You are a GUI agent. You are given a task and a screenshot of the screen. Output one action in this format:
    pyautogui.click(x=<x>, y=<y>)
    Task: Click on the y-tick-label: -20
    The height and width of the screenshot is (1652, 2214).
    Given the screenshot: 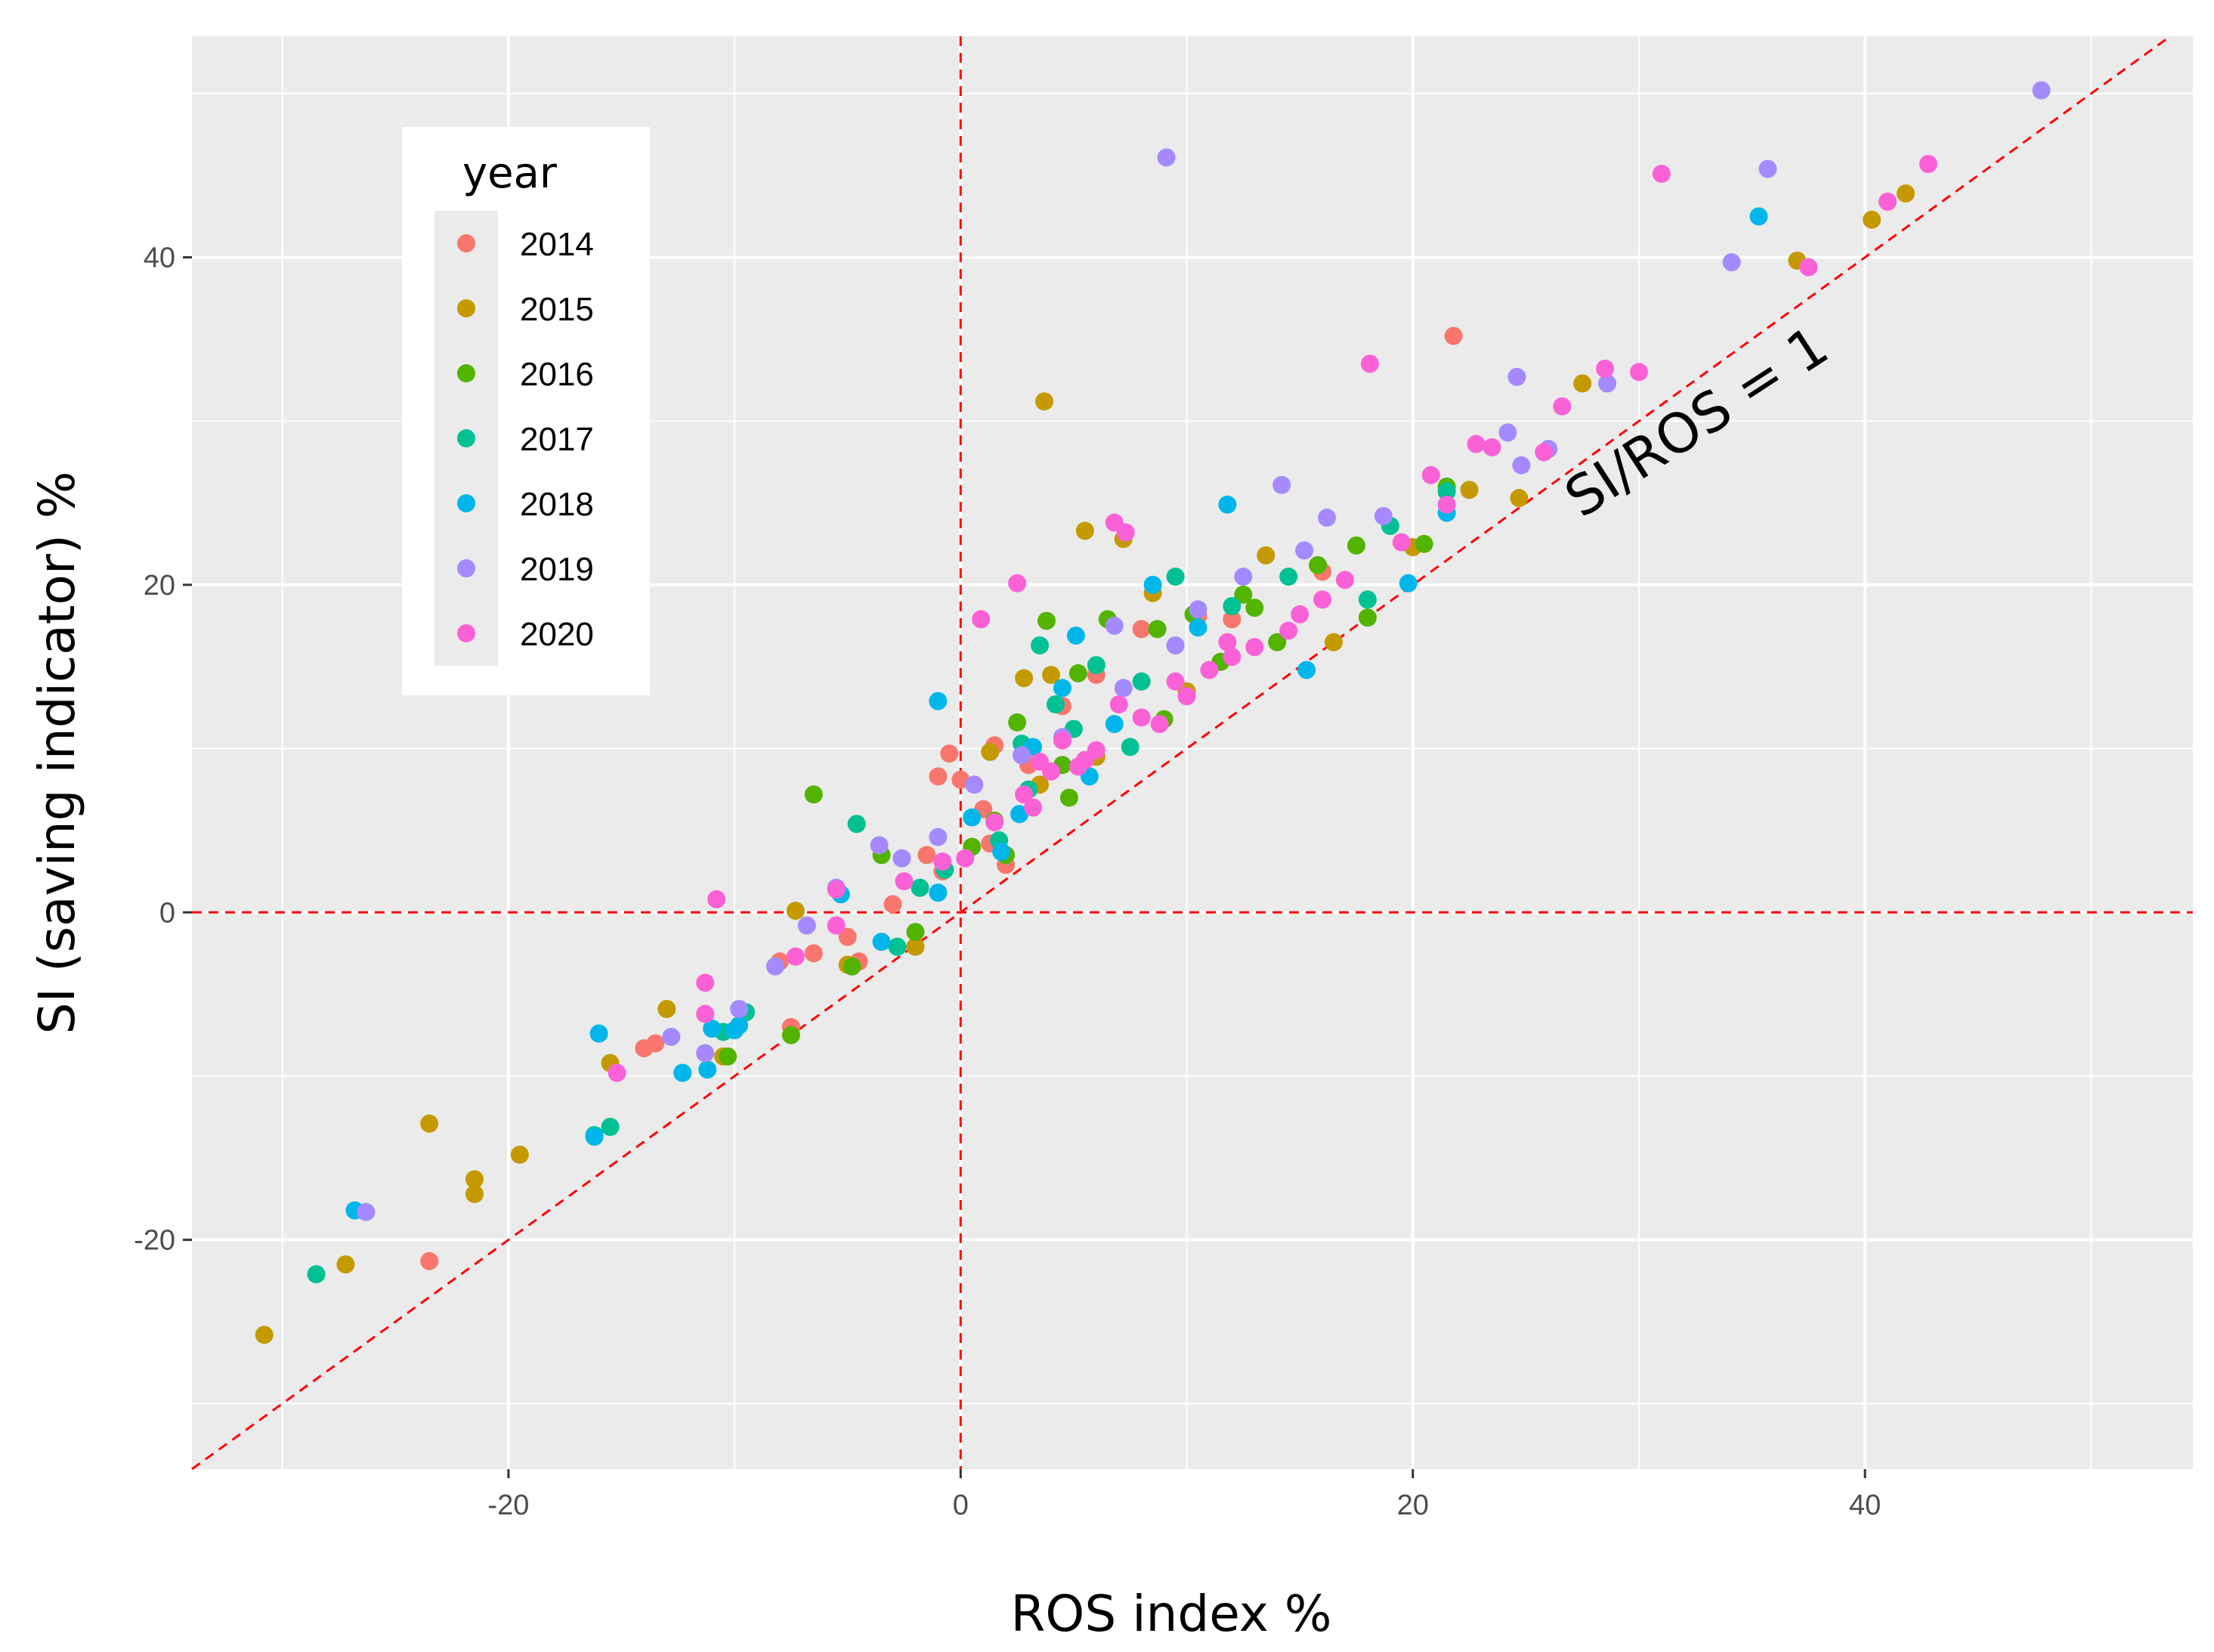 What is the action you would take?
    pyautogui.click(x=154, y=1241)
    